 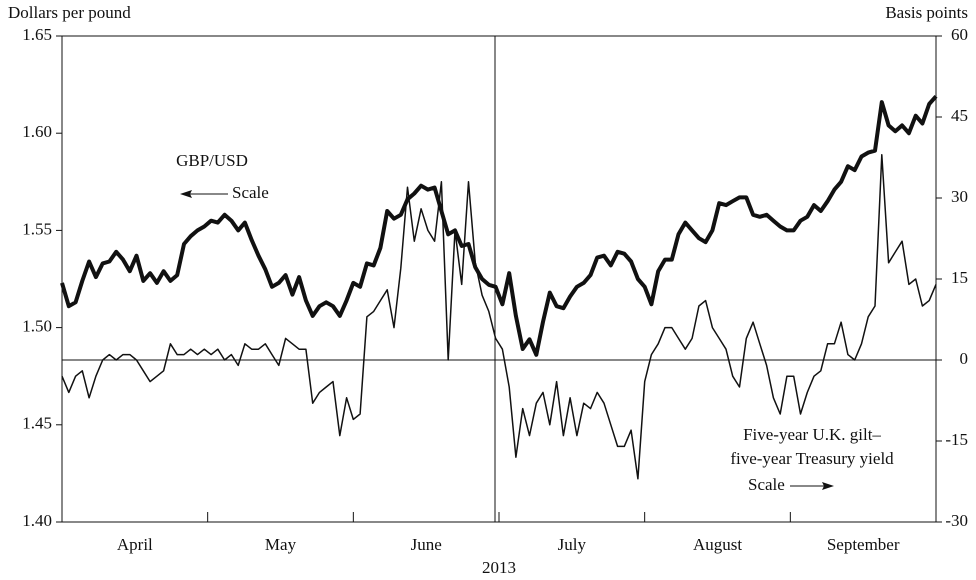 I want to click on x-tick-label: April, so click(x=135, y=544).